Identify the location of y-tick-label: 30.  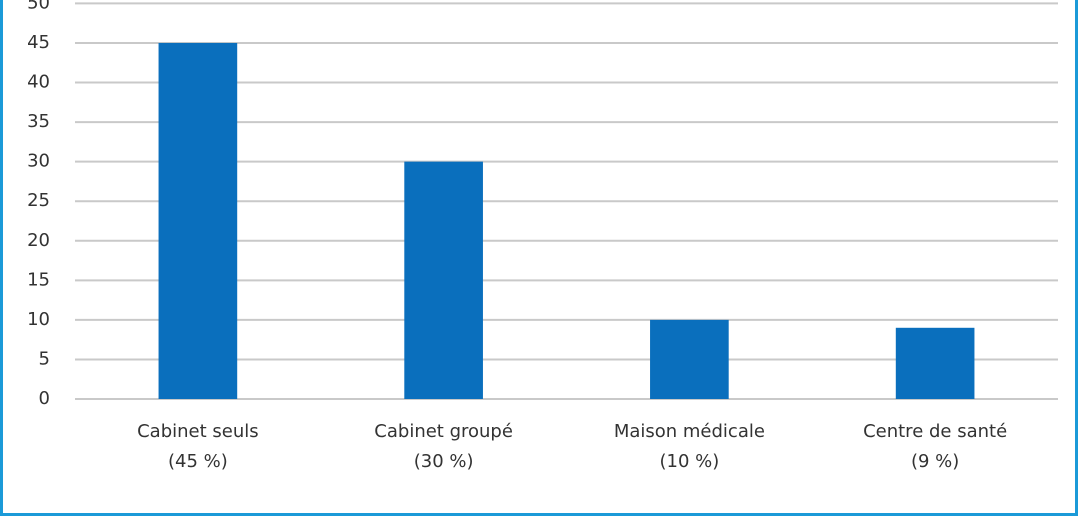
(38, 161).